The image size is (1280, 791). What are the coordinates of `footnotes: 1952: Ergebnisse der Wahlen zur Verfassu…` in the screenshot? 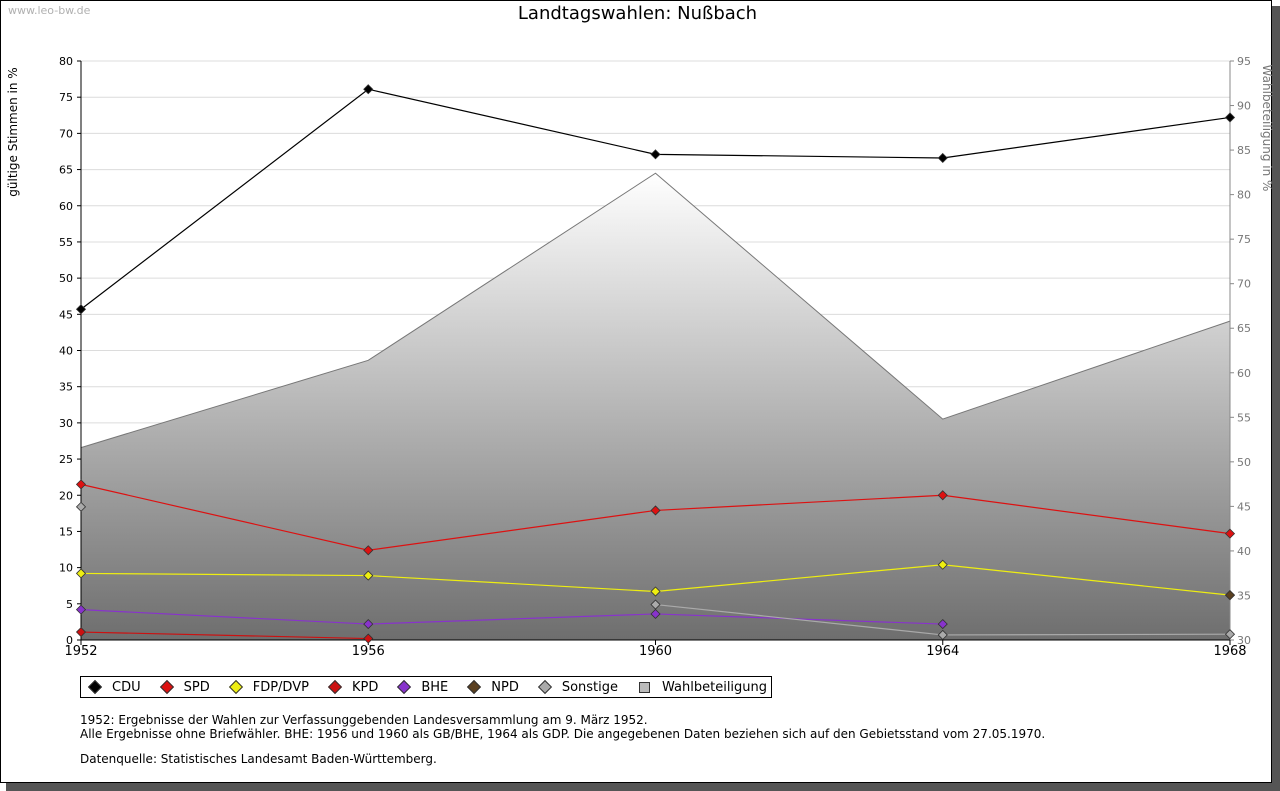 It's located at (562, 727).